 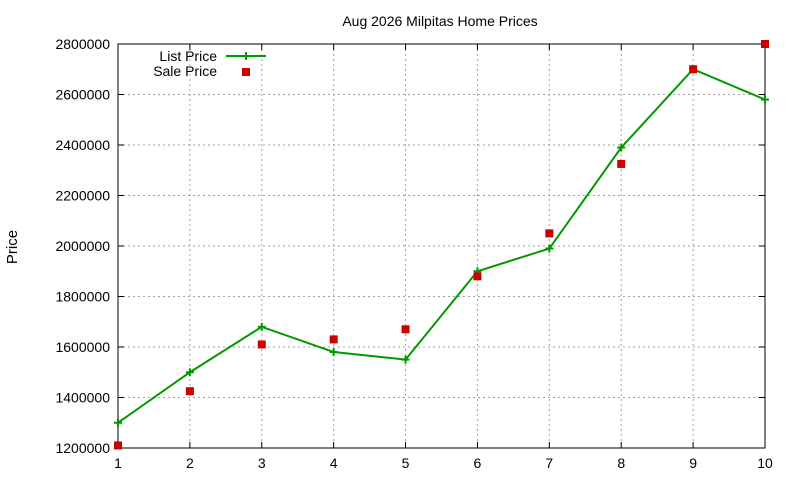 What do you see at coordinates (334, 463) in the screenshot?
I see `x-tick-label: 4` at bounding box center [334, 463].